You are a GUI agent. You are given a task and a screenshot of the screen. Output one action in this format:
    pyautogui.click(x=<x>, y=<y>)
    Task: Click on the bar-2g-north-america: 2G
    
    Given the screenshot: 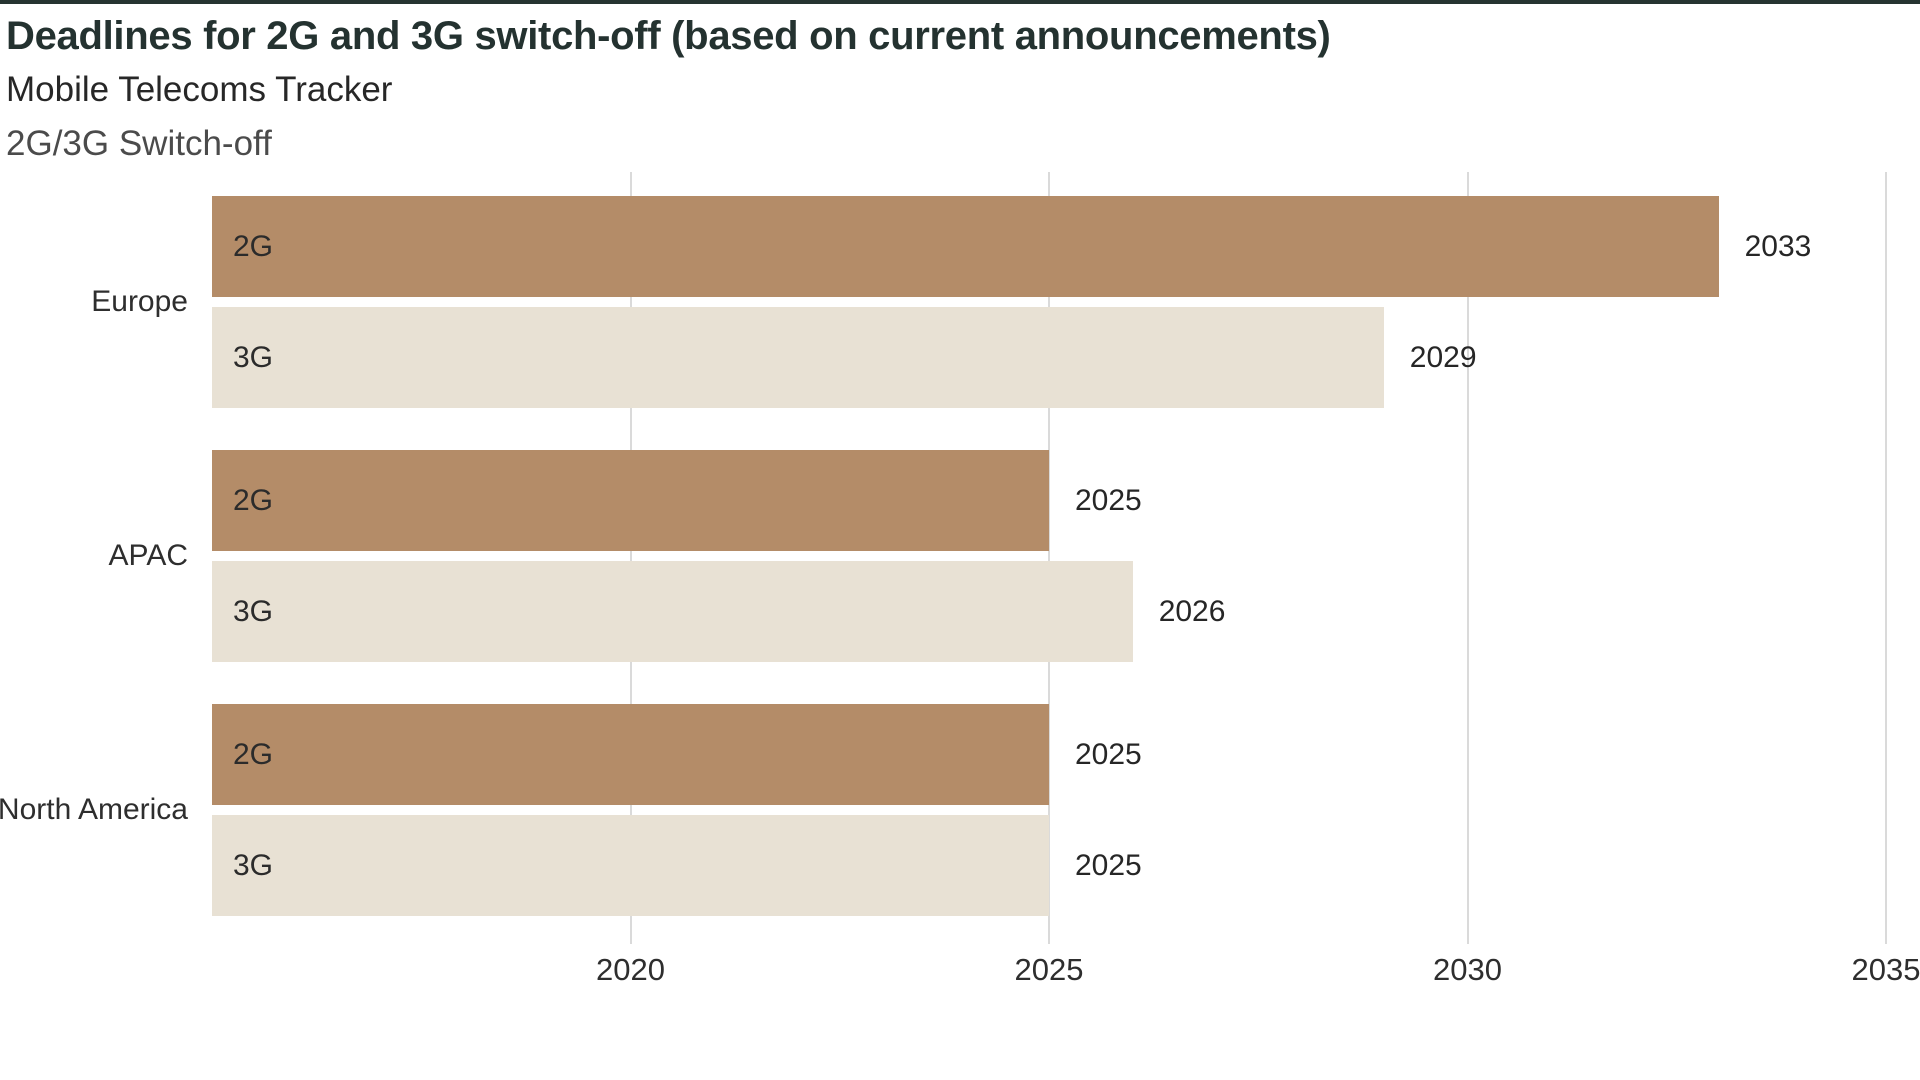 What is the action you would take?
    pyautogui.click(x=630, y=754)
    